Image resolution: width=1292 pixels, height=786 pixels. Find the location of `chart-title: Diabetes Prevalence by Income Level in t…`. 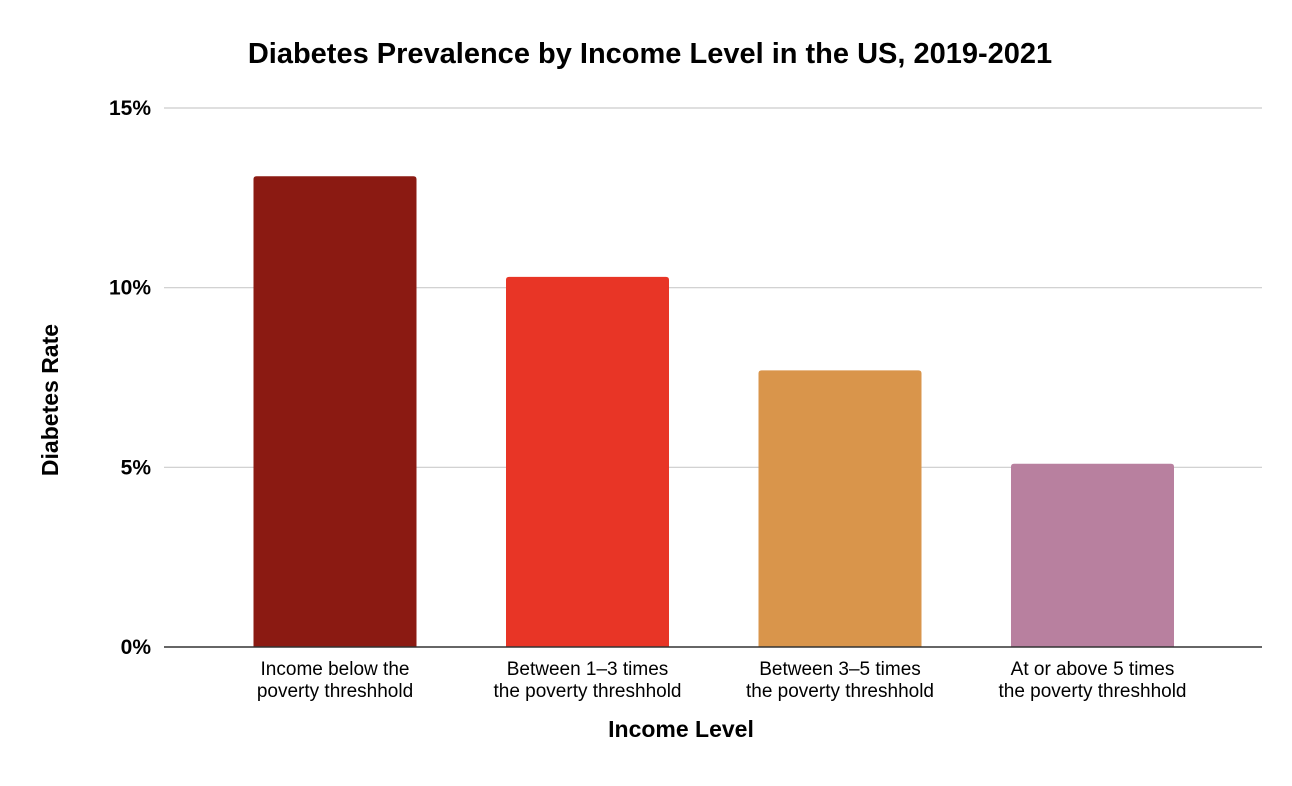

chart-title: Diabetes Prevalence by Income Level in t… is located at coordinates (650, 54).